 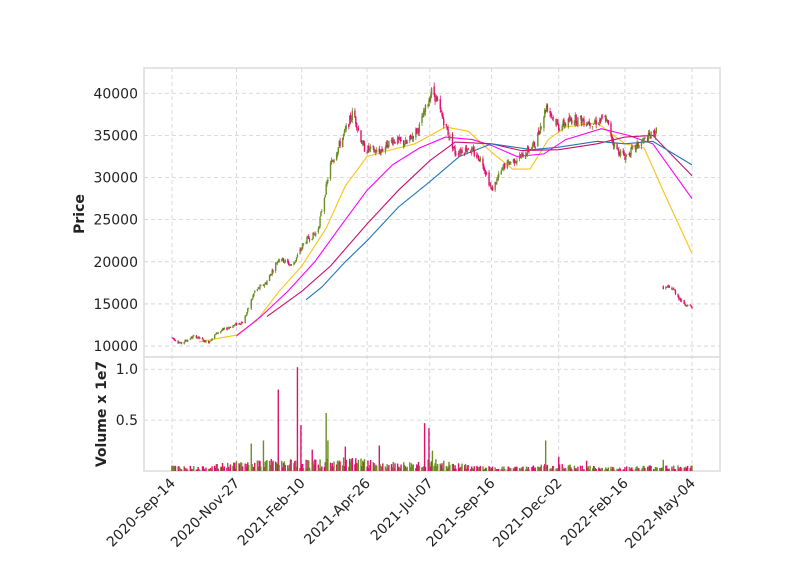 What do you see at coordinates (660, 513) in the screenshot?
I see `date-tick-label: 2022-May-04` at bounding box center [660, 513].